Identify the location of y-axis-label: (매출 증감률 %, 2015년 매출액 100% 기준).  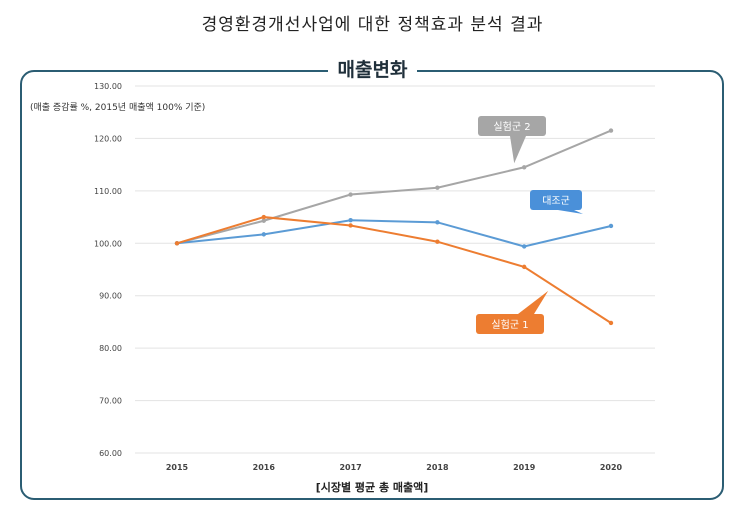
(117, 107).